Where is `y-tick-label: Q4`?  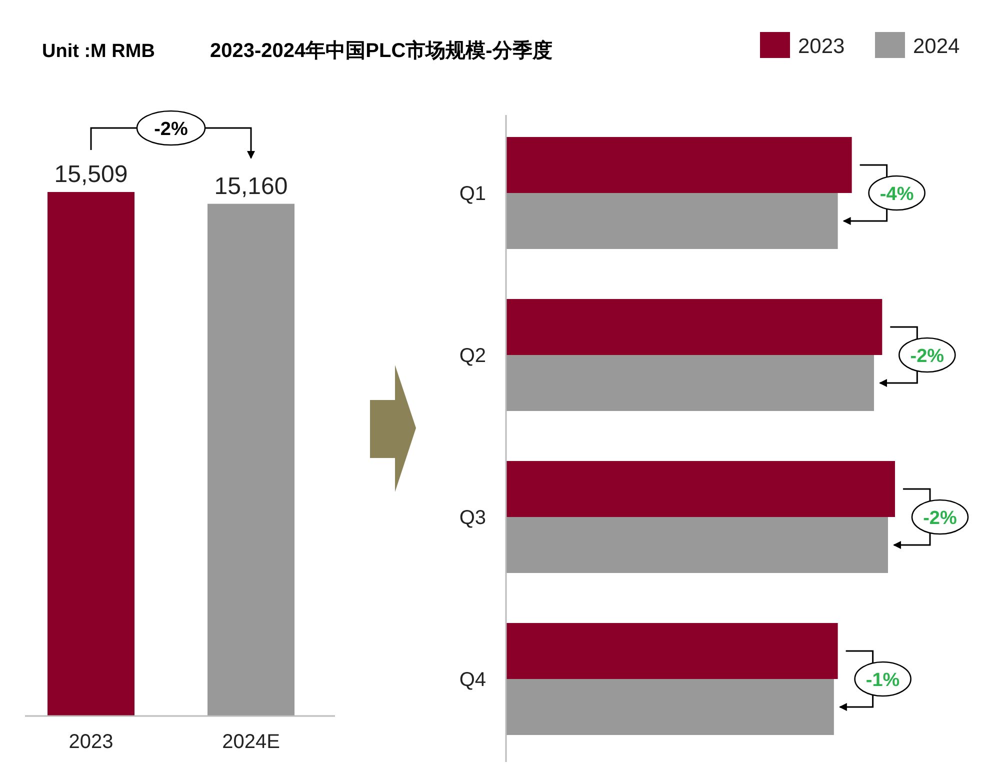 y-tick-label: Q4 is located at coordinates (472, 680).